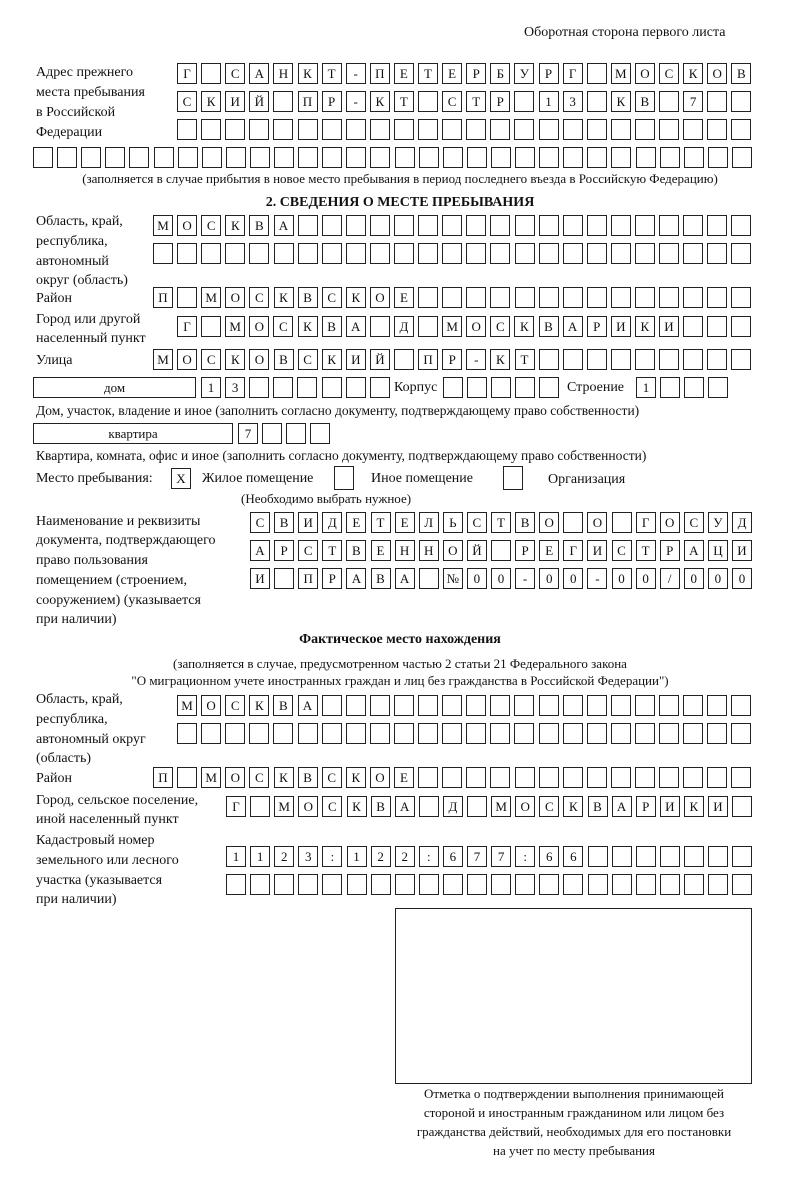 This screenshot has height=1180, width=800. What do you see at coordinates (452, 856) in the screenshot?
I see `letter-cell: 6` at bounding box center [452, 856].